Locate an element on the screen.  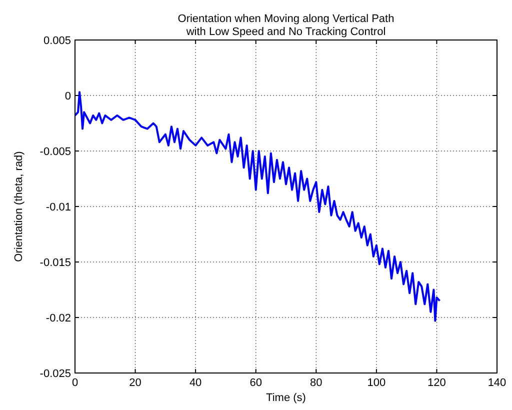
x-axis-title: Time (s) is located at coordinates (286, 398).